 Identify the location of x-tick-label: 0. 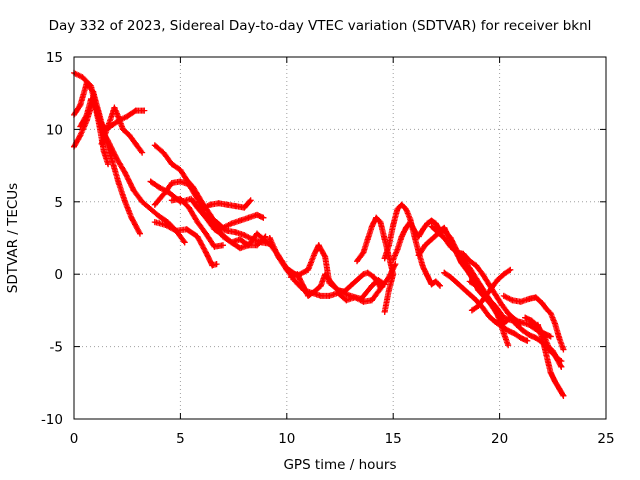
(74, 439).